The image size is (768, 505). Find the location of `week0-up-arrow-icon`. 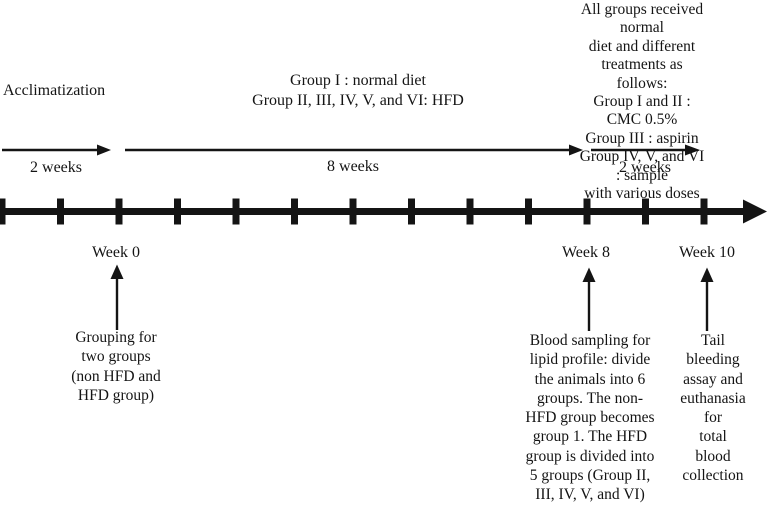

week0-up-arrow-icon is located at coordinates (117, 297).